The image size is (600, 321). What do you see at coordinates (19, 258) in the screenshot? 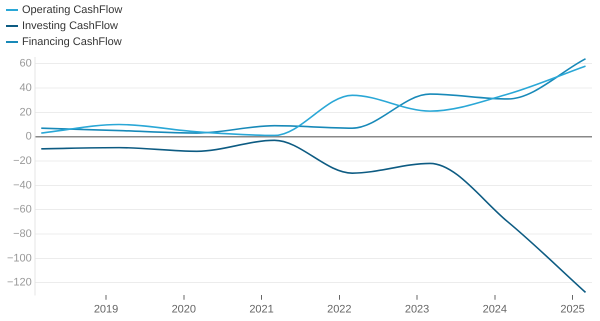
I see `y-tick-label: −100` at bounding box center [19, 258].